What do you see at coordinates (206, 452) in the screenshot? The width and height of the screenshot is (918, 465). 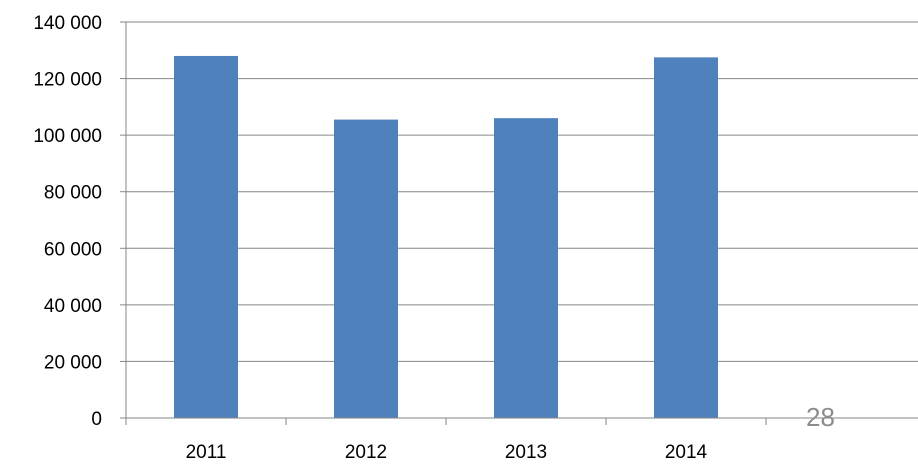 I see `x-tick-label: 2011` at bounding box center [206, 452].